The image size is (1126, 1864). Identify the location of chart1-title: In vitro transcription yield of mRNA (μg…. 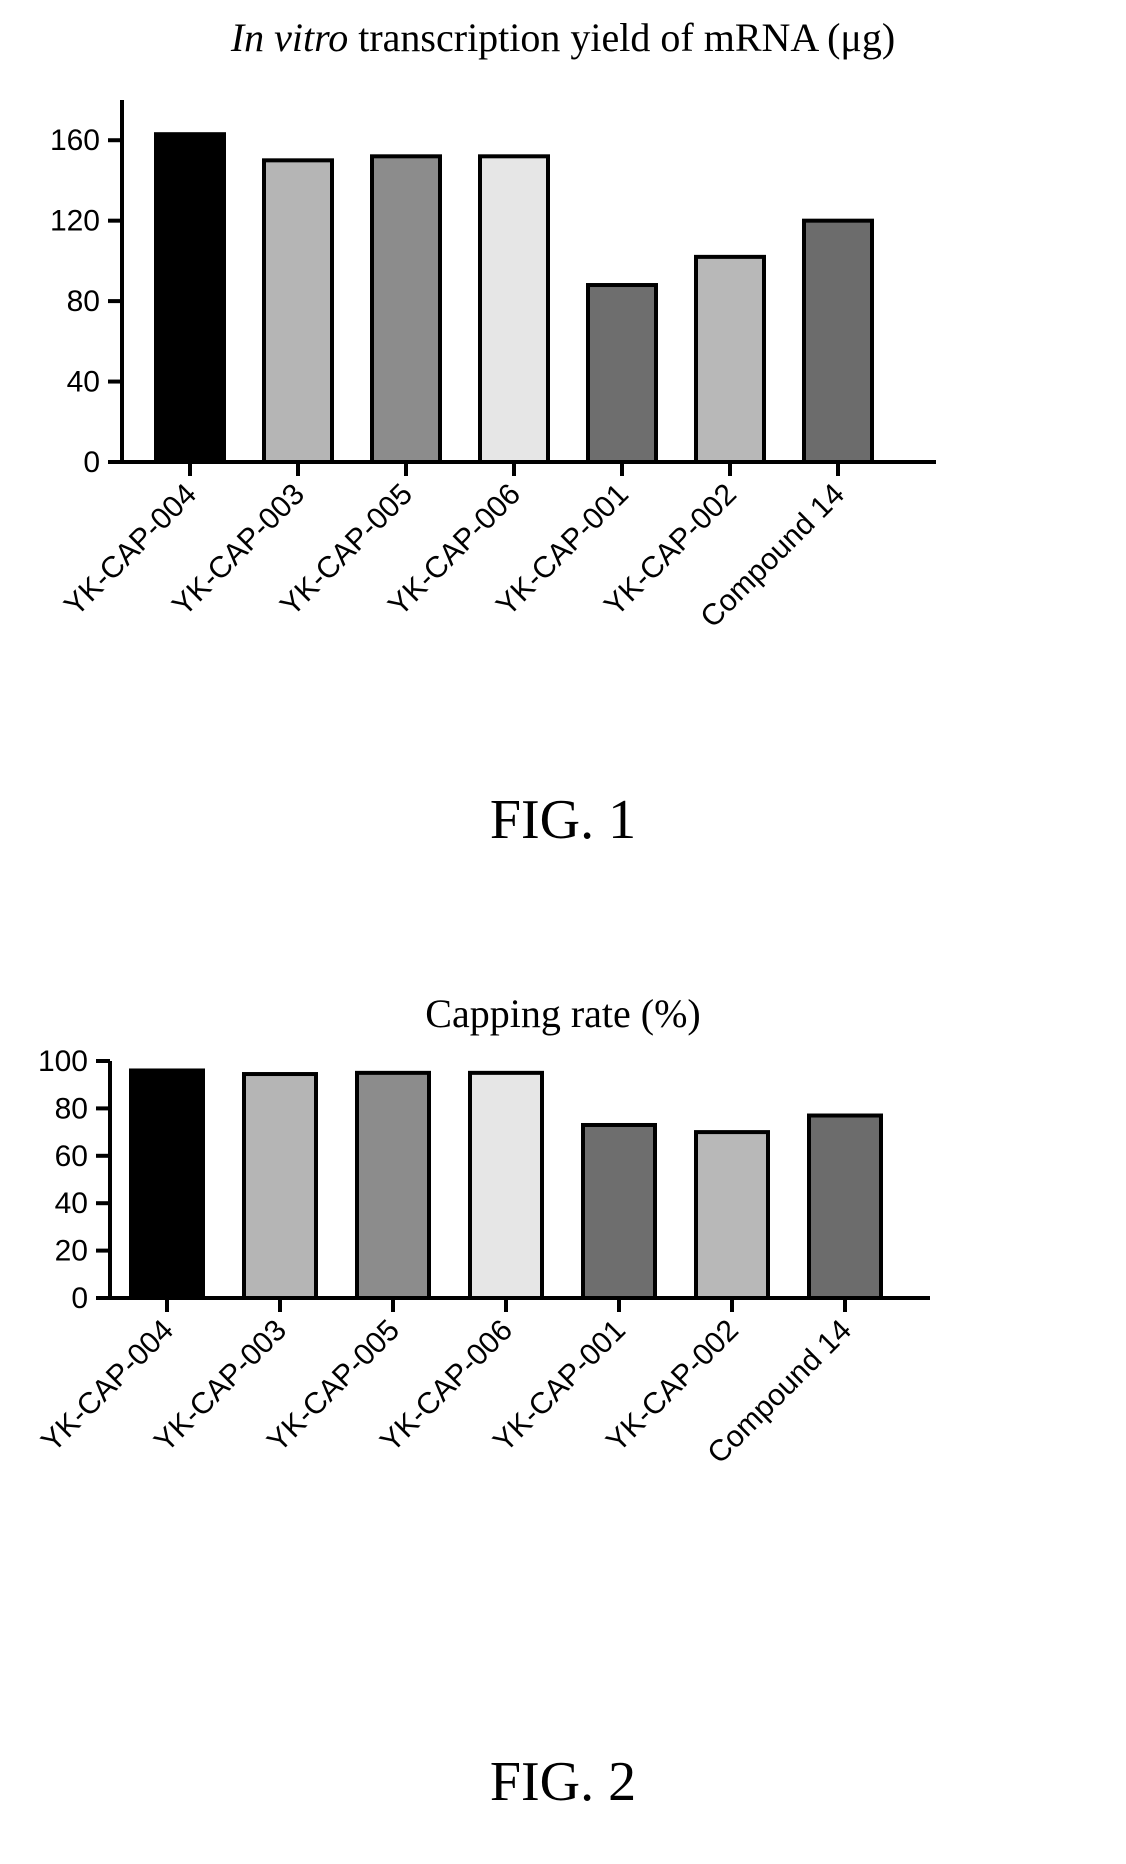
(563, 37).